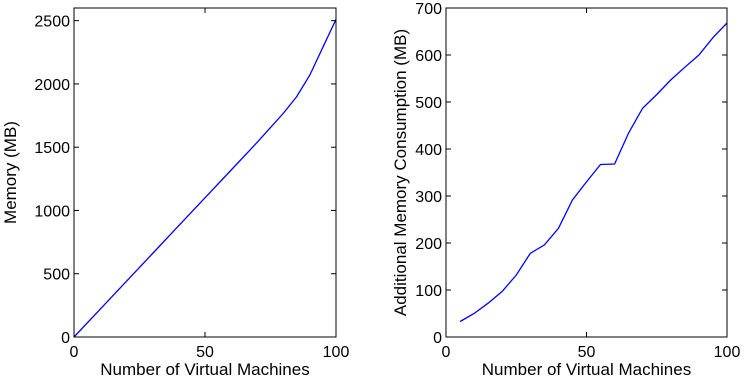 This screenshot has width=746, height=381. What do you see at coordinates (428, 197) in the screenshot?
I see `y-tick-label: 300` at bounding box center [428, 197].